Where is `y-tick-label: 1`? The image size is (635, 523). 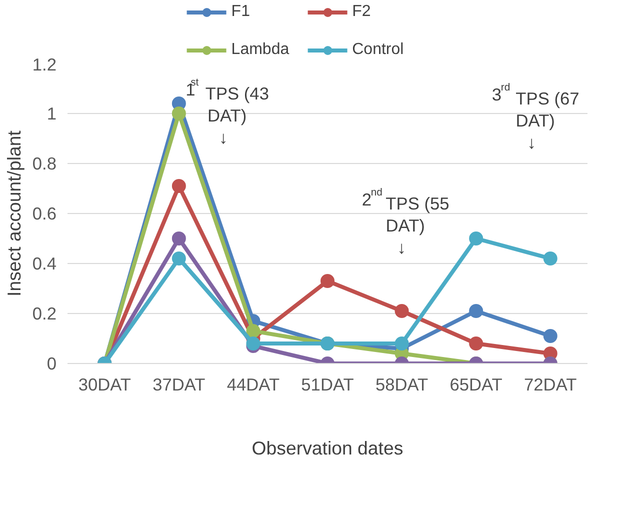 y-tick-label: 1 is located at coordinates (51, 114).